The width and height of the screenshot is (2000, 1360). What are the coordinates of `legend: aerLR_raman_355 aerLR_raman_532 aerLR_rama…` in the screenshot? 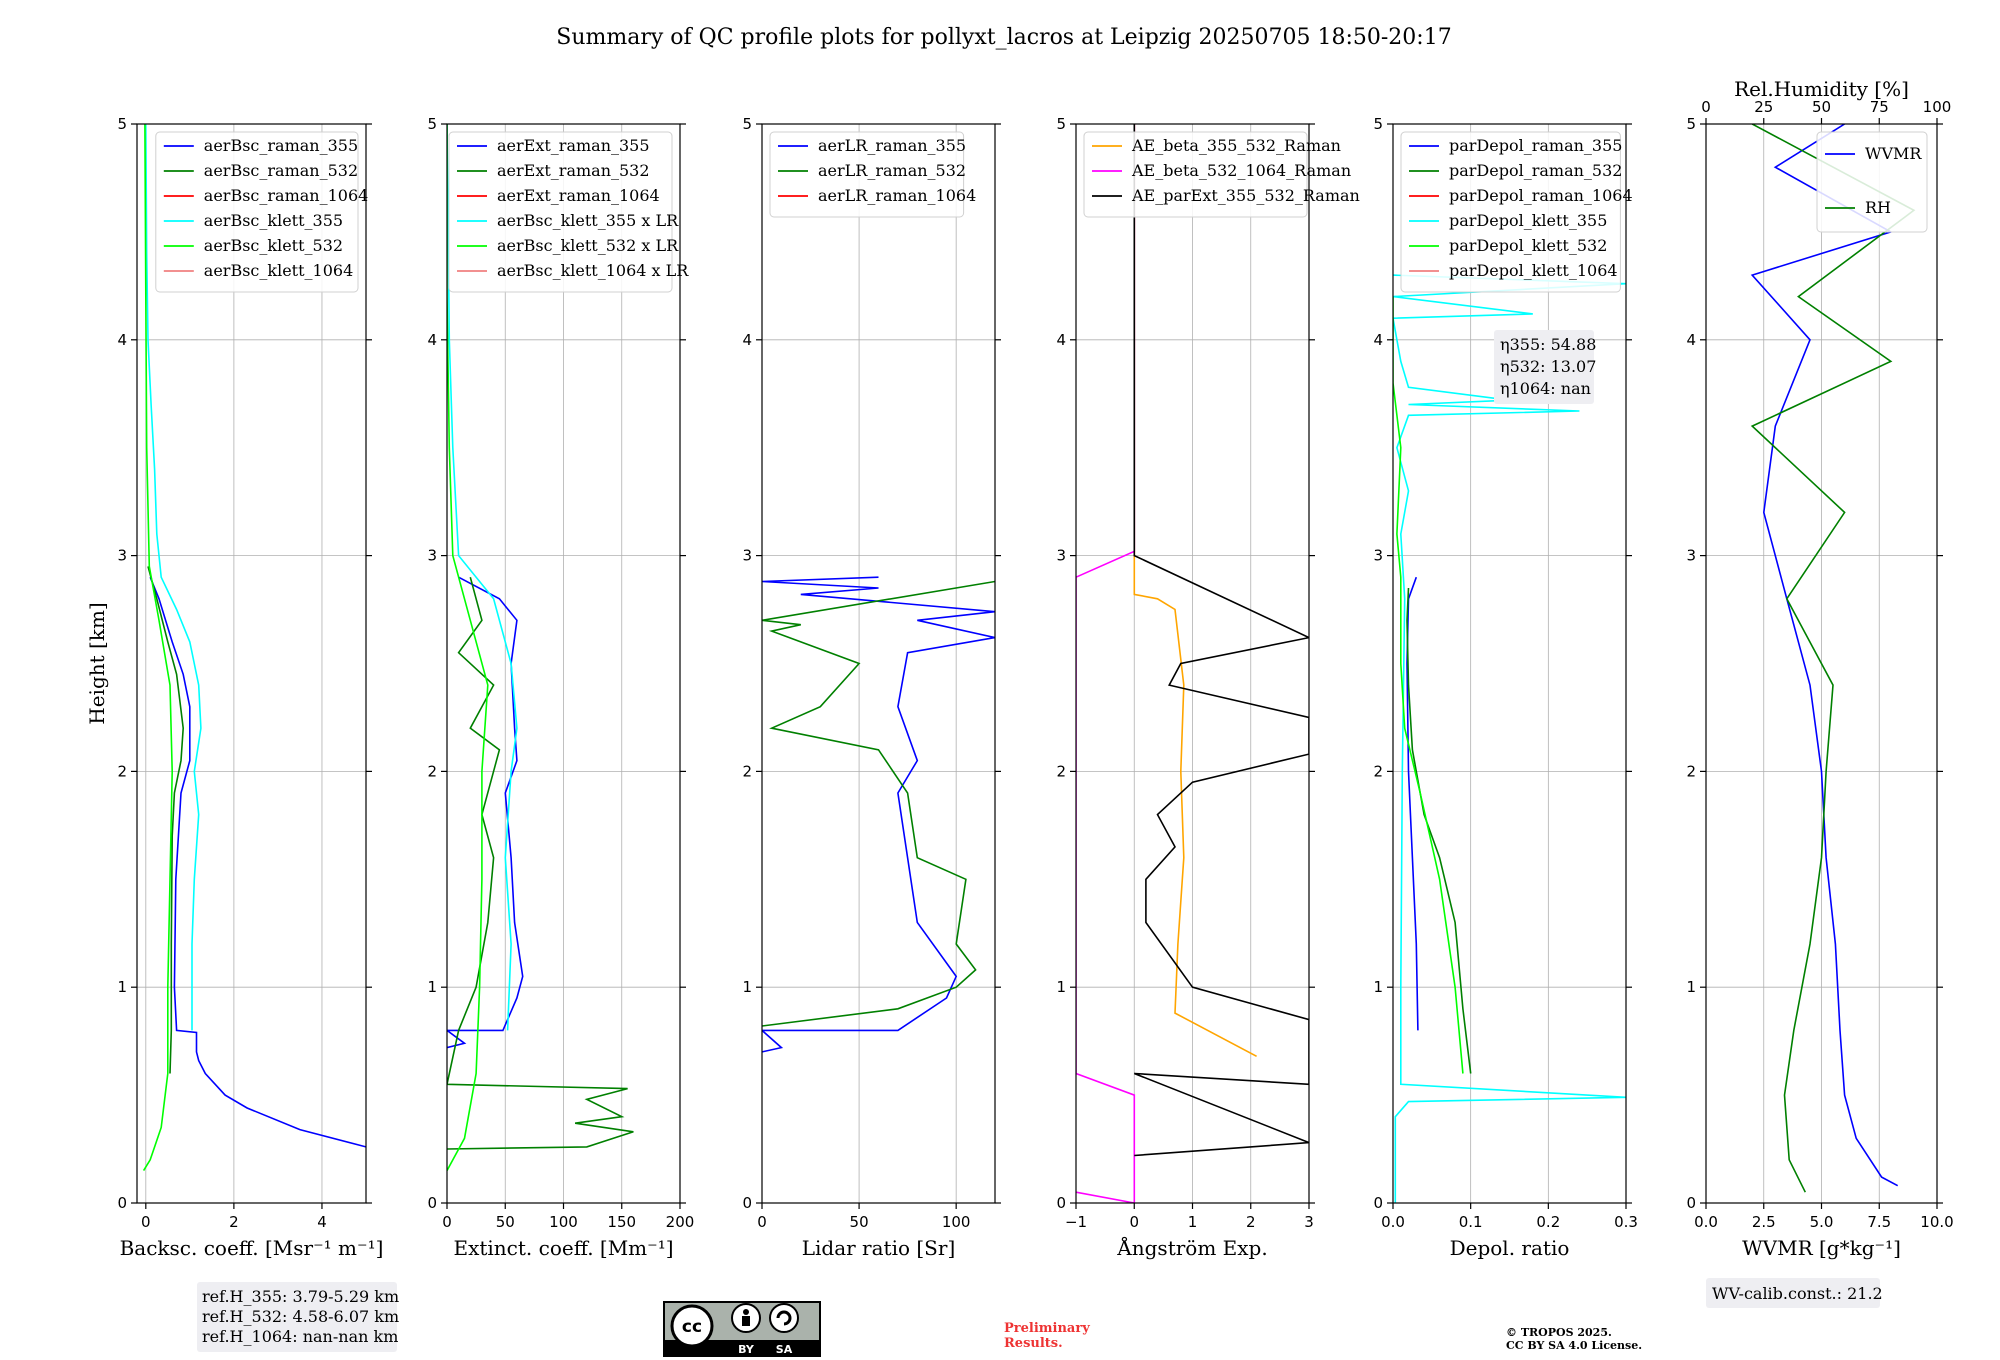 It's located at (872, 174).